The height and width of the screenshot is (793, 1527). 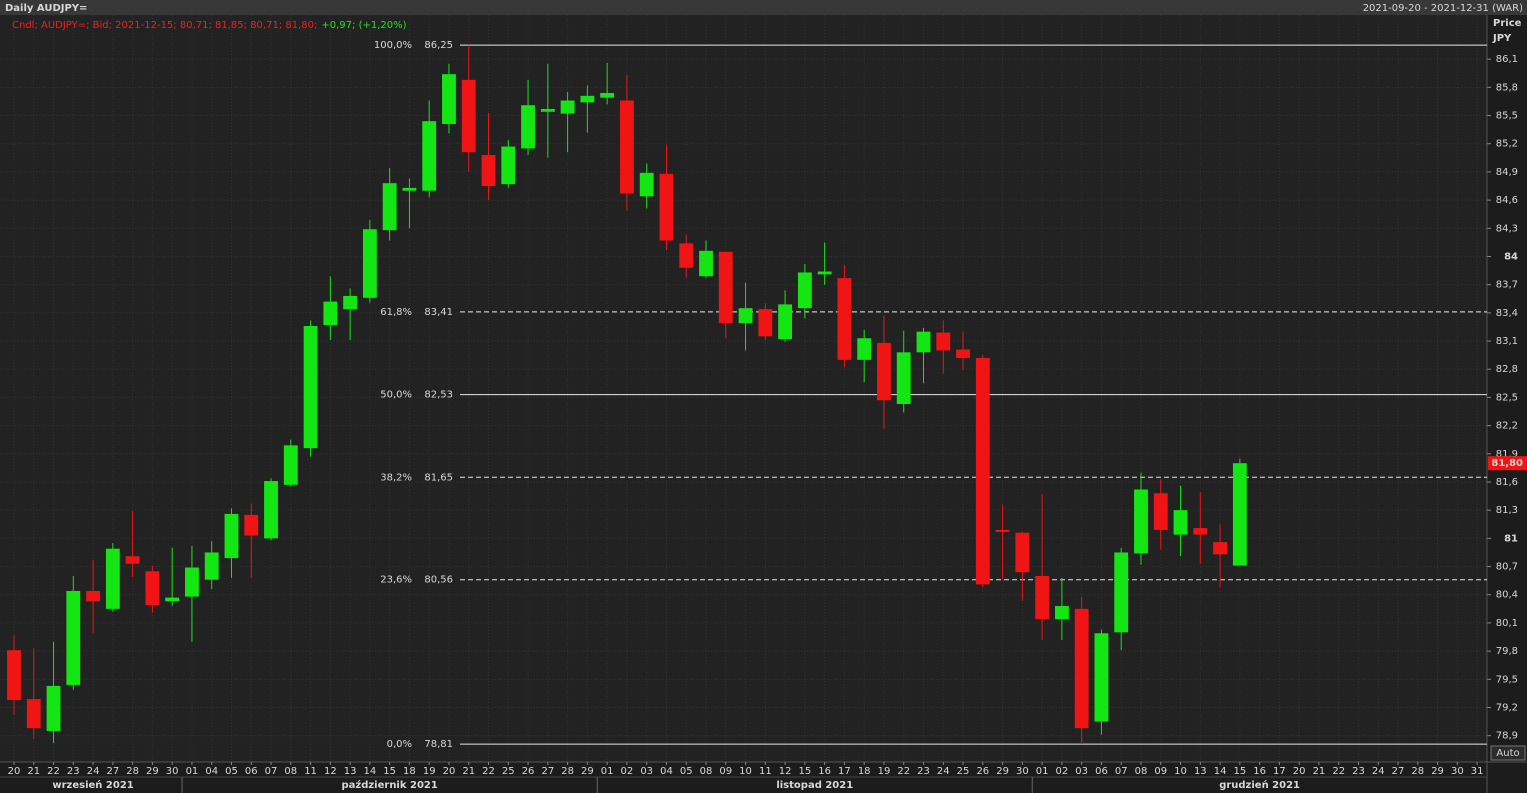 I want to click on y-tick-label: 84,3, so click(x=1507, y=228).